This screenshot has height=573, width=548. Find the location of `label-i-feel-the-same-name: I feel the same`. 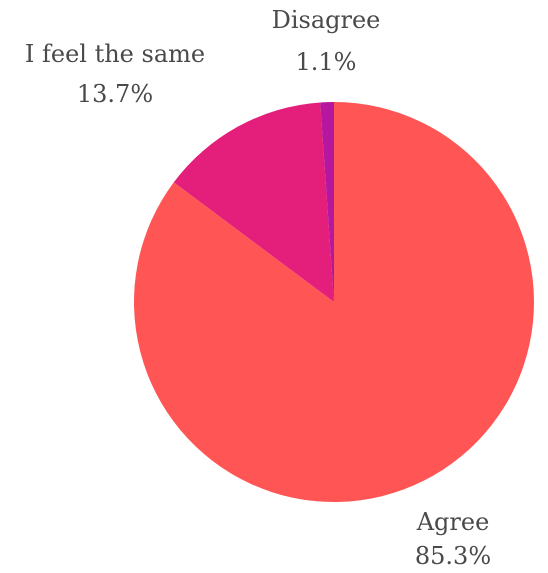

label-i-feel-the-same-name: I feel the same is located at coordinates (115, 54).